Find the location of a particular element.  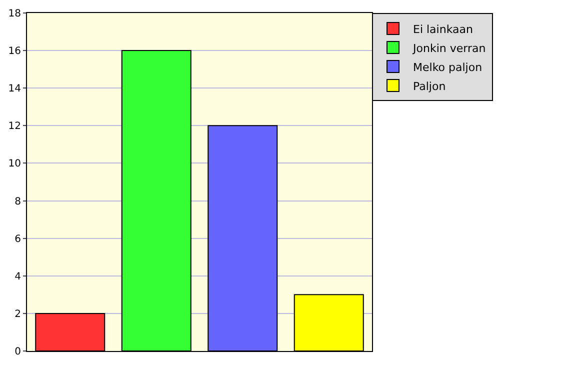

legend-label: Ei lainkaan is located at coordinates (443, 29).